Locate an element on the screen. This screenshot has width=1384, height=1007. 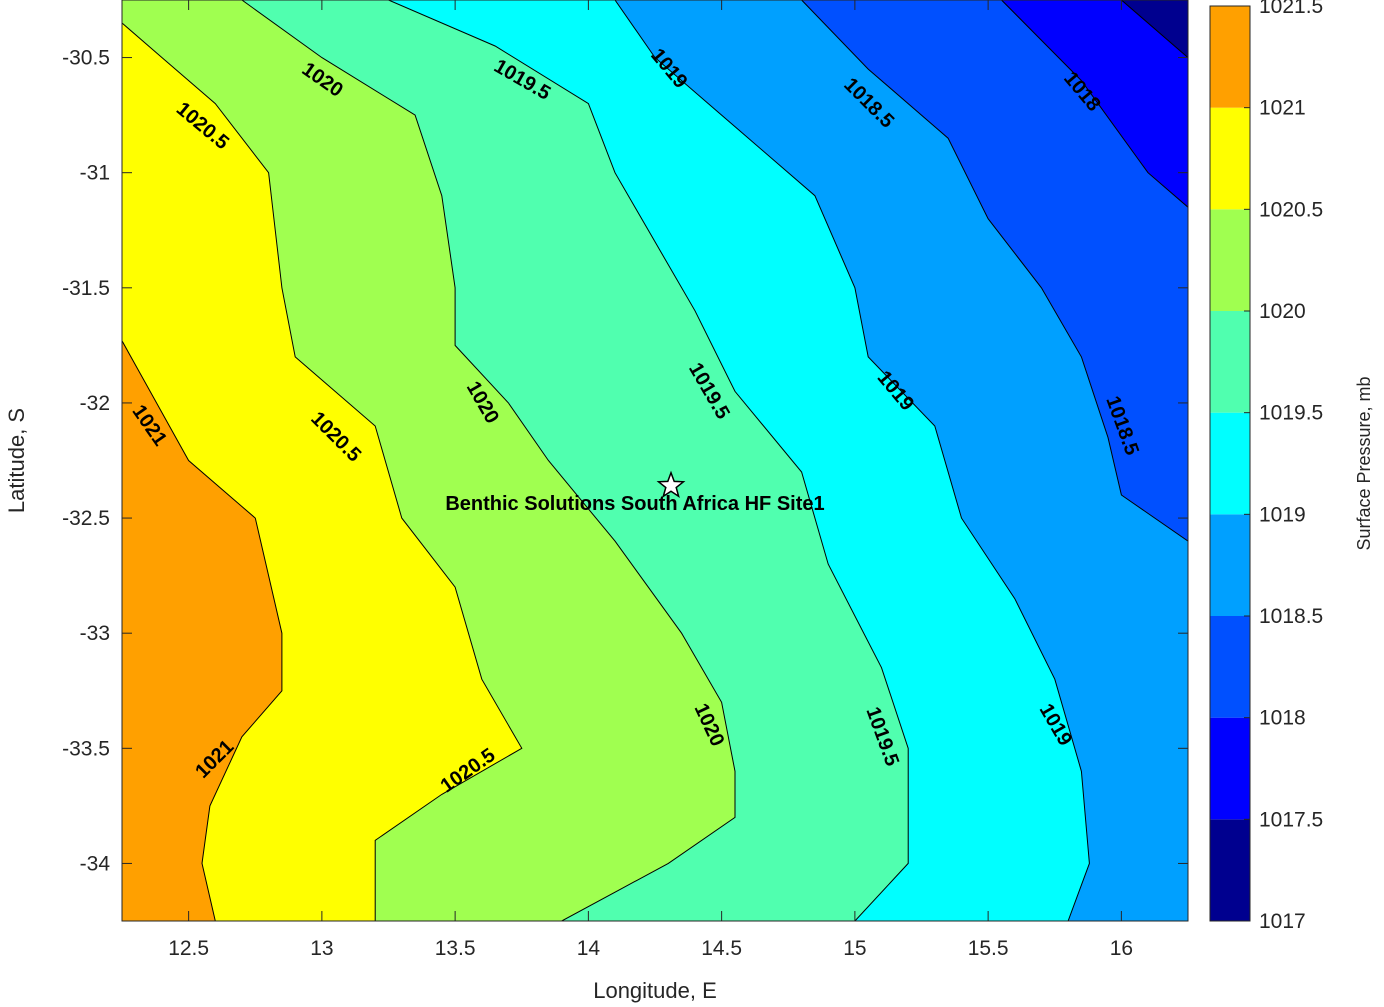
y-tick-label: -34 is located at coordinates (95, 863).